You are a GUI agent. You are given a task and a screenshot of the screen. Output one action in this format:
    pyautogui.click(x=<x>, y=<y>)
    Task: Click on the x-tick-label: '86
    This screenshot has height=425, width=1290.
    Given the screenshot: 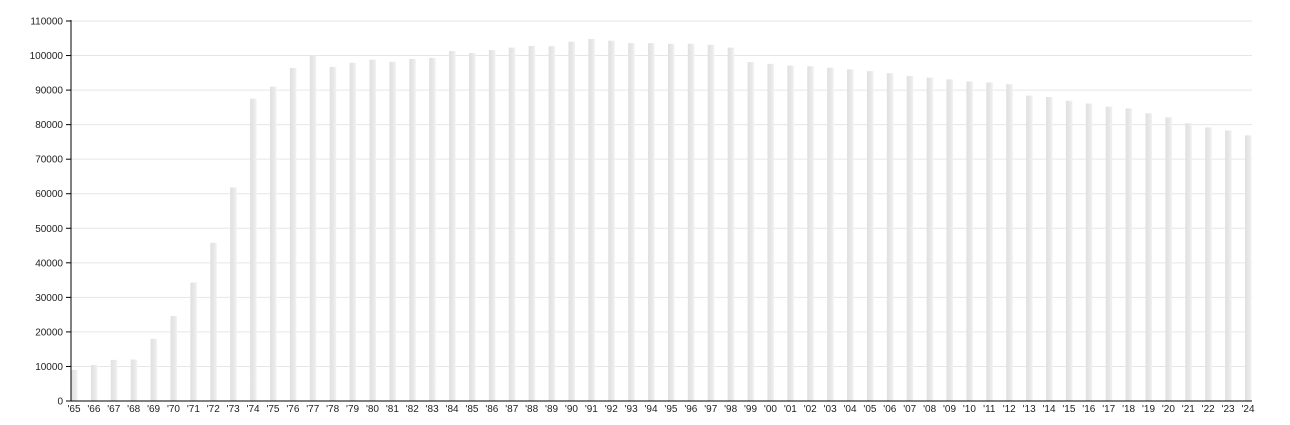 What is the action you would take?
    pyautogui.click(x=491, y=409)
    